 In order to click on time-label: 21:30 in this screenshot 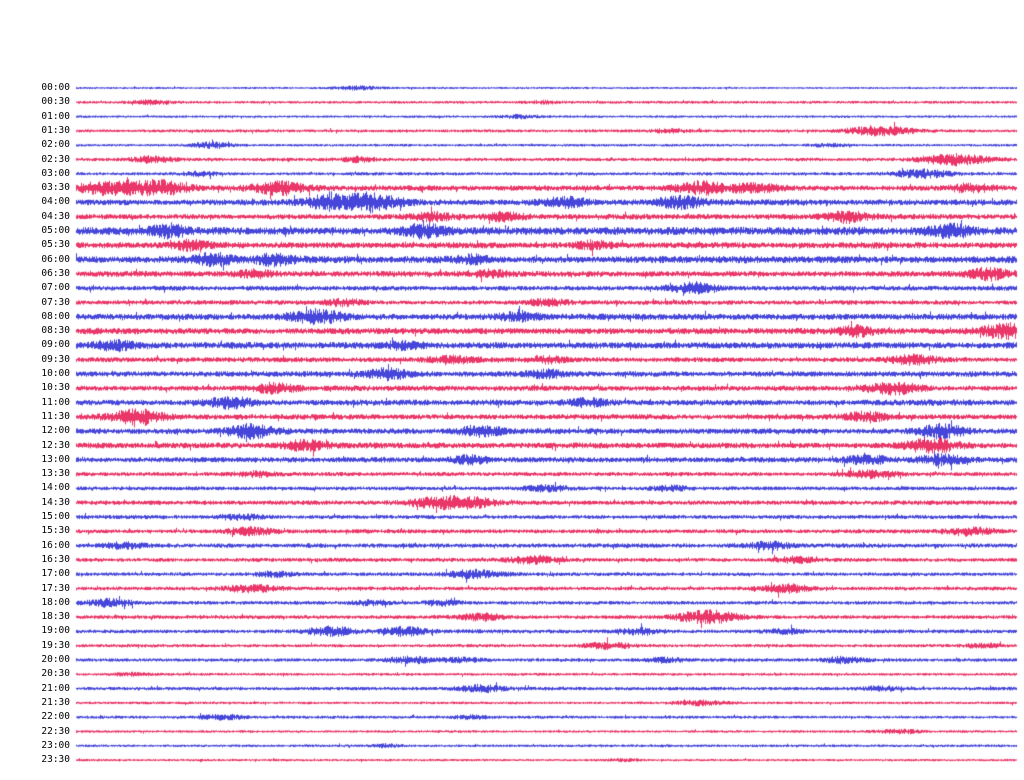, I will do `click(55, 702)`.